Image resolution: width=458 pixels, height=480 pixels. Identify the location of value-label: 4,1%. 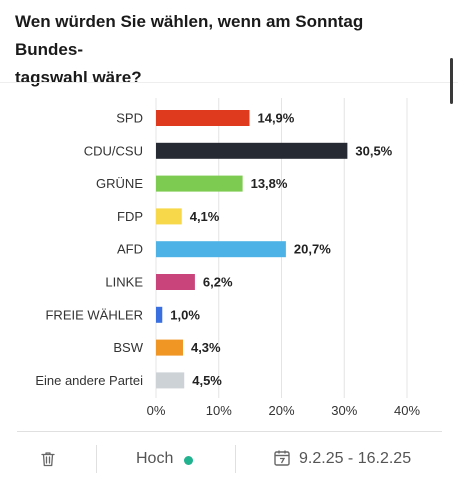
(205, 216).